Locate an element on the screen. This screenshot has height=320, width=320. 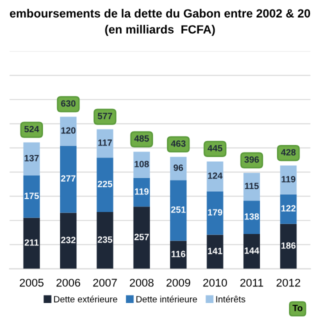
data-label: 117 is located at coordinates (105, 143).